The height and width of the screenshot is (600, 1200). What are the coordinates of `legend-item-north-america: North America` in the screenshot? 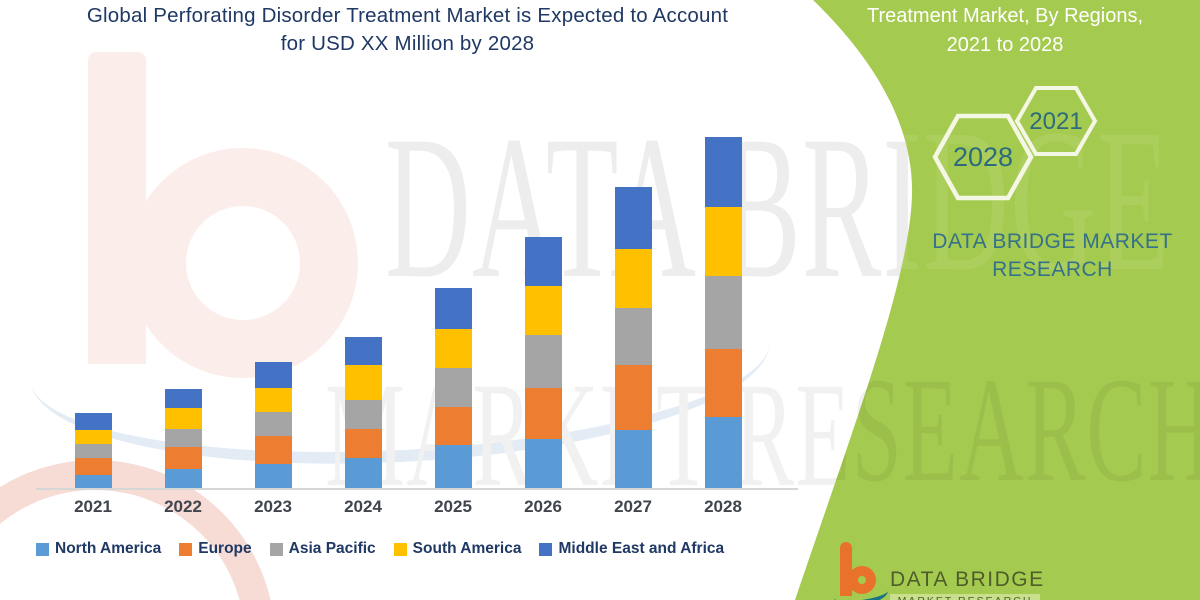 It's located at (98, 549).